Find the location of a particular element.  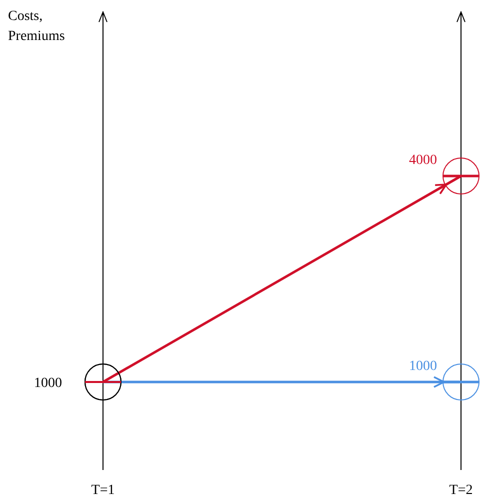

data-label: 4000 is located at coordinates (423, 160).